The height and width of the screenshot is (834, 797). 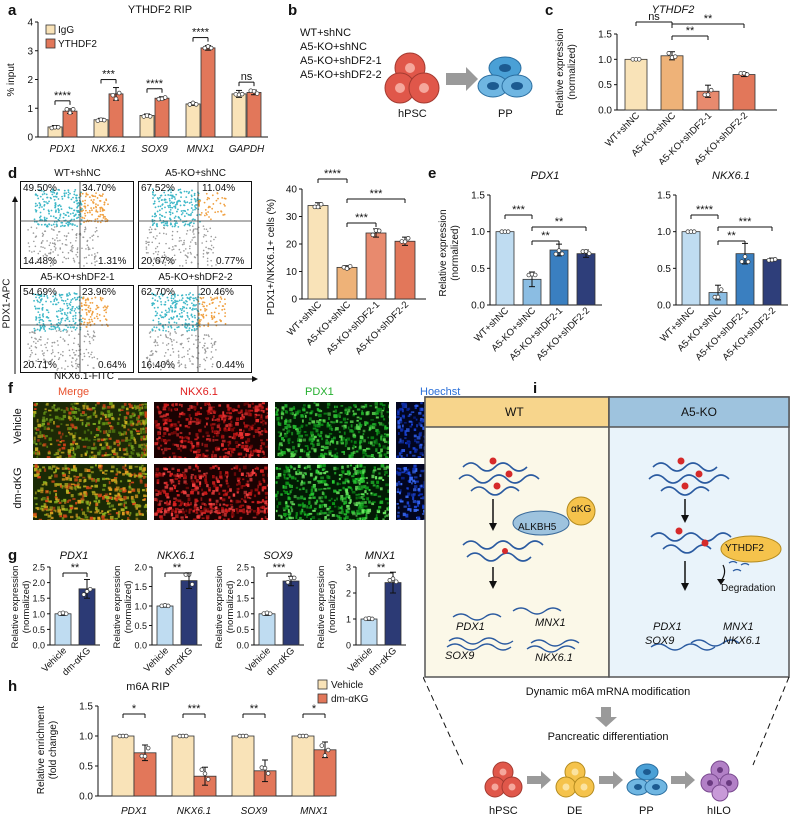 I want to click on data-point, so click(x=408, y=238).